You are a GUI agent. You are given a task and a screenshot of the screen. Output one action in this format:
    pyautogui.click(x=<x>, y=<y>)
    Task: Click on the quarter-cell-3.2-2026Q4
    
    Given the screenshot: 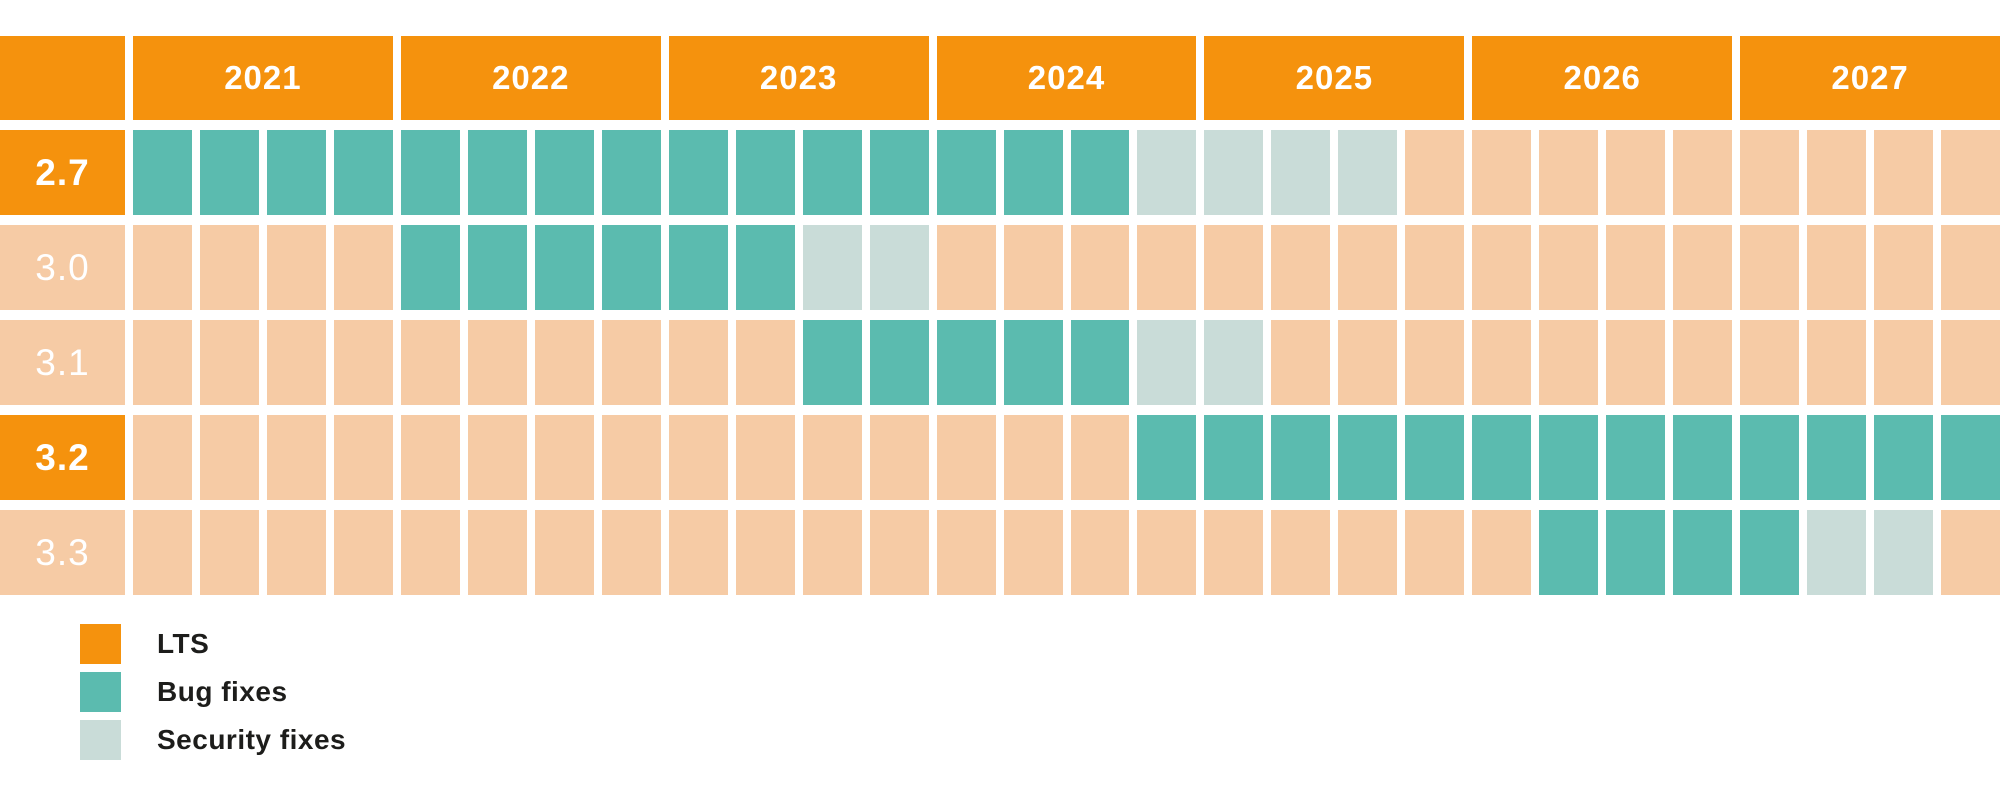 What is the action you would take?
    pyautogui.click(x=1703, y=457)
    